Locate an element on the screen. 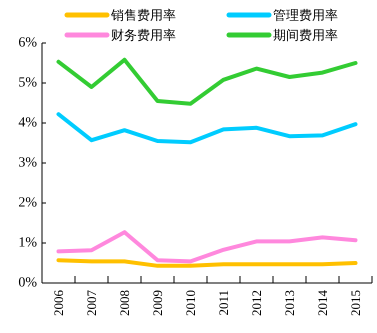  x-tick-label: 2011 is located at coordinates (223, 303).